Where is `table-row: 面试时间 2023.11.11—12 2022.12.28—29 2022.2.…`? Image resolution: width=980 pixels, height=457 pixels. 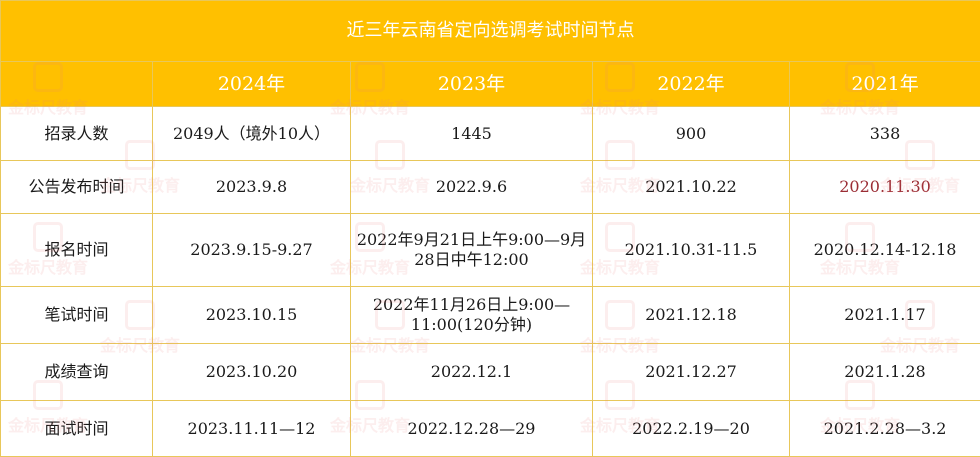 table-row: 面试时间 2023.11.11—12 2022.12.28—29 2022.2.… is located at coordinates (490, 429).